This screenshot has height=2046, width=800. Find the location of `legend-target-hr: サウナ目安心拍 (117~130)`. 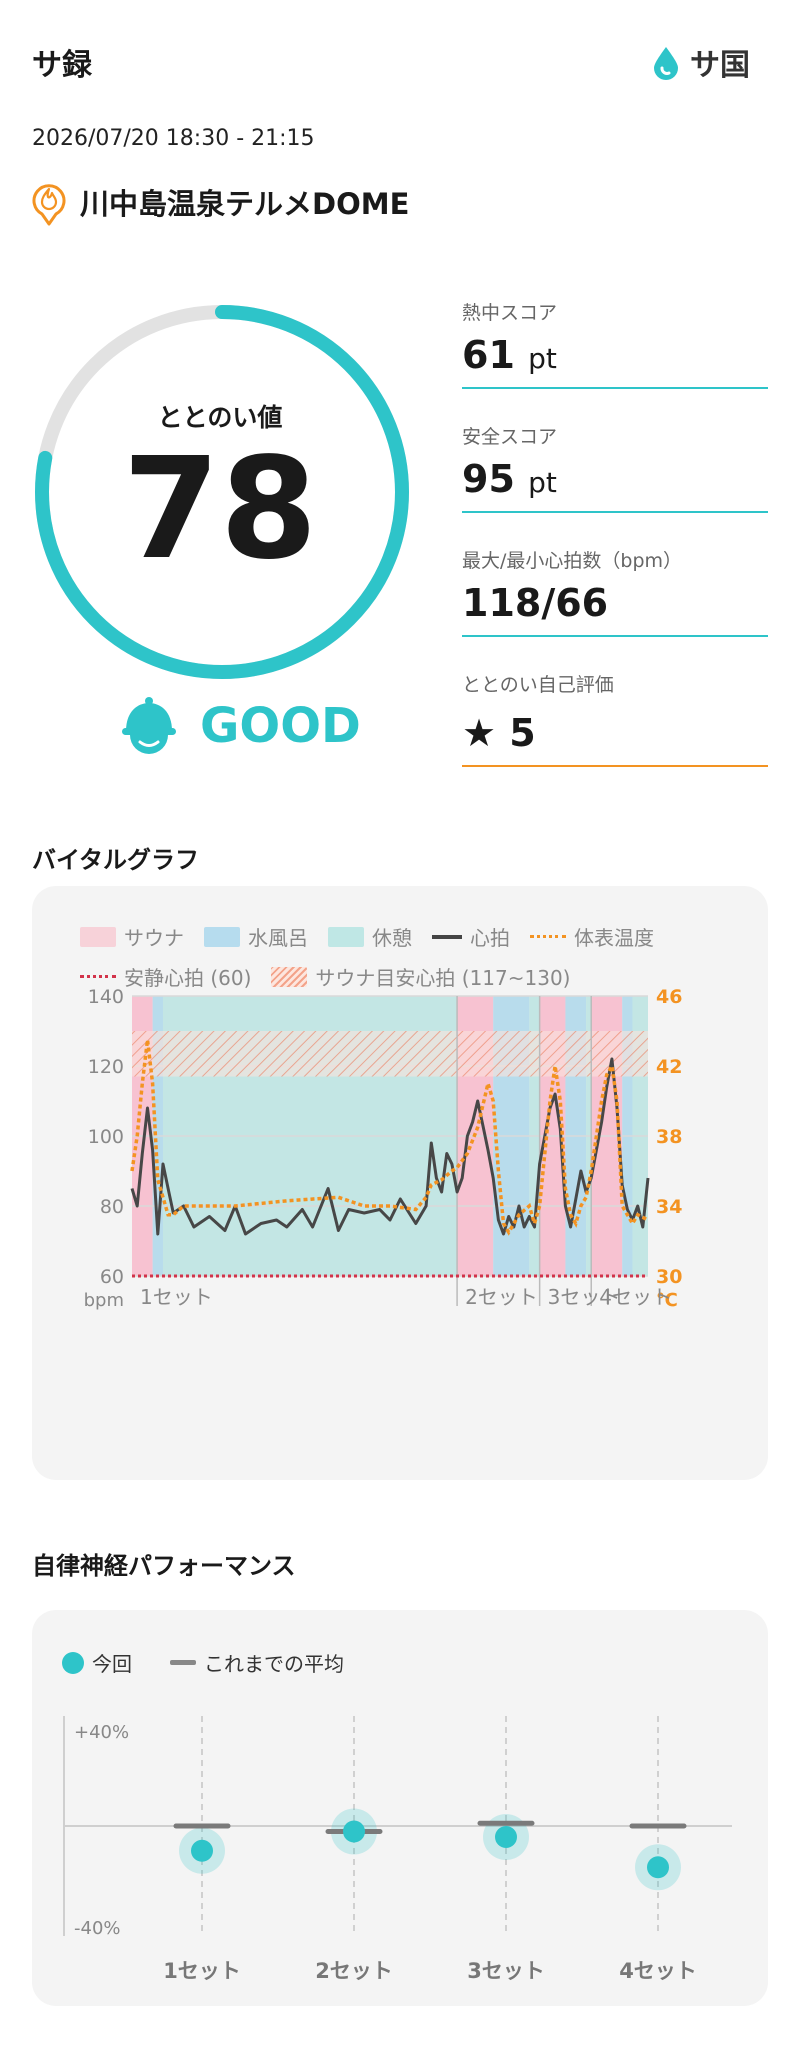

legend-target-hr: サウナ目安心拍 (117~130) is located at coordinates (443, 978).